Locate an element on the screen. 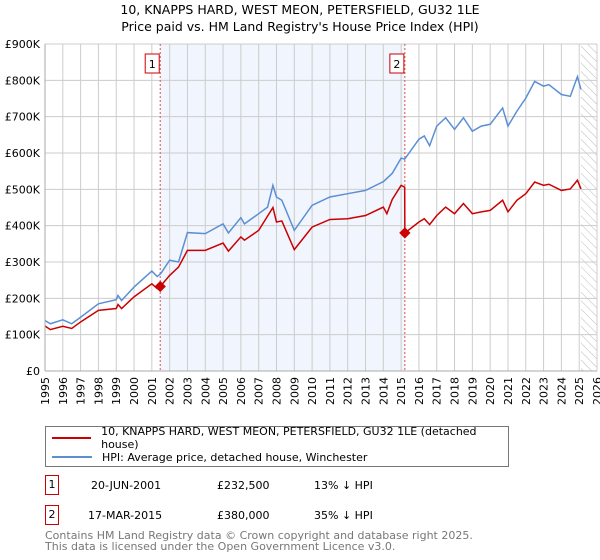 The width and height of the screenshot is (600, 560). x-tick-label: 2000 is located at coordinates (134, 391).